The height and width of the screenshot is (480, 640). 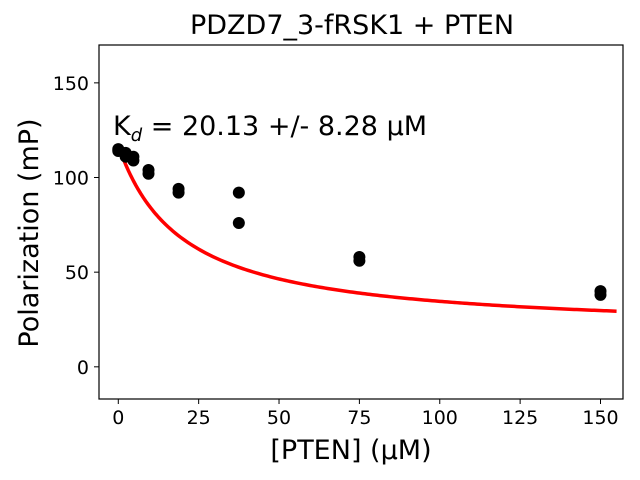 What do you see at coordinates (118, 418) in the screenshot?
I see `x-tick-label: 0` at bounding box center [118, 418].